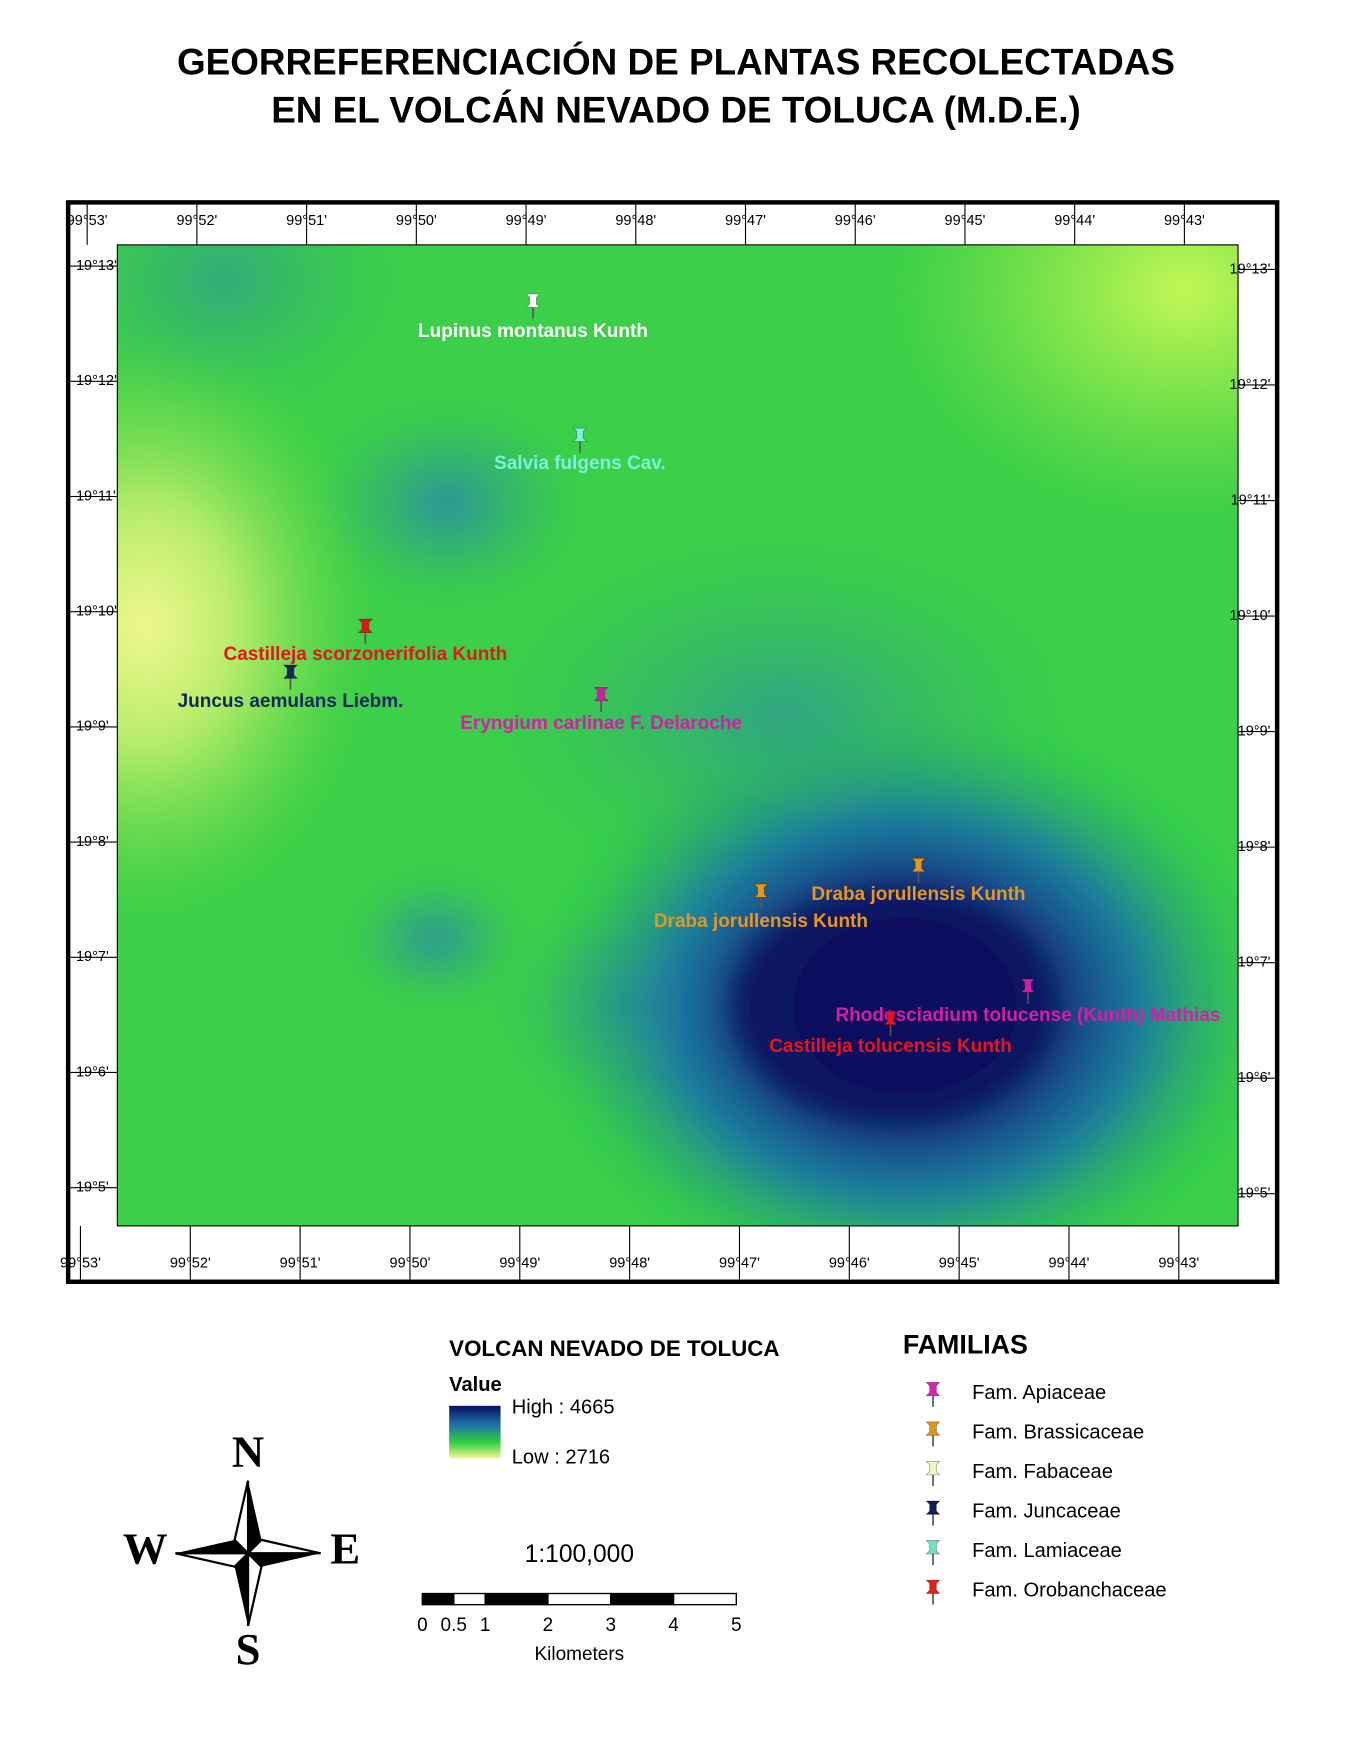 The height and width of the screenshot is (1749, 1352). I want to click on color-ramp, so click(475, 1432).